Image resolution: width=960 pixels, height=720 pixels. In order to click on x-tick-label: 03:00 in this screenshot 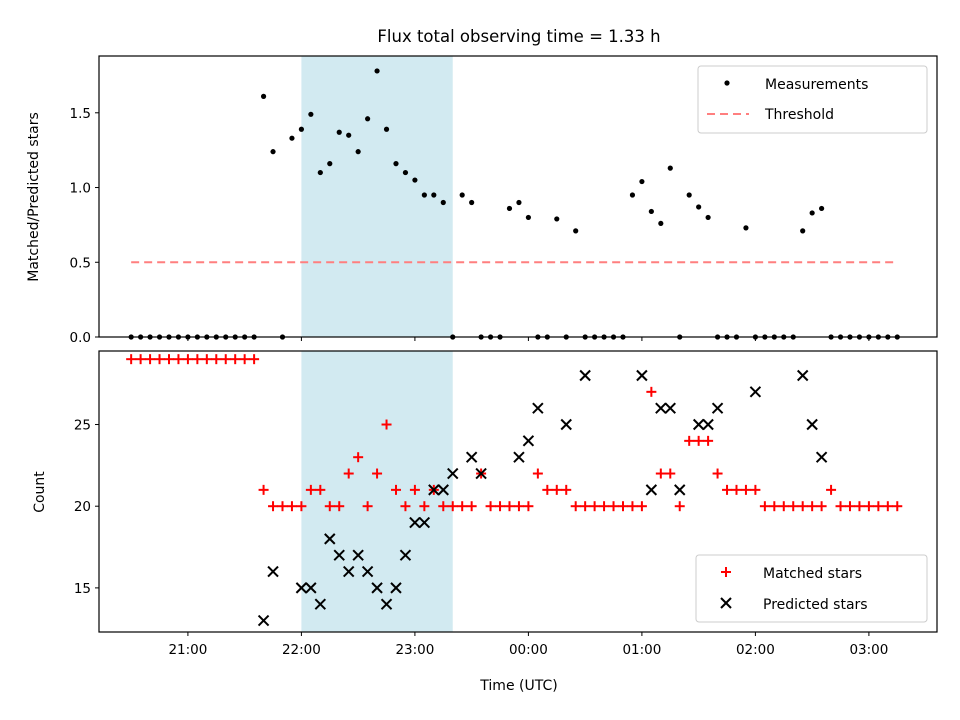, I will do `click(868, 650)`.